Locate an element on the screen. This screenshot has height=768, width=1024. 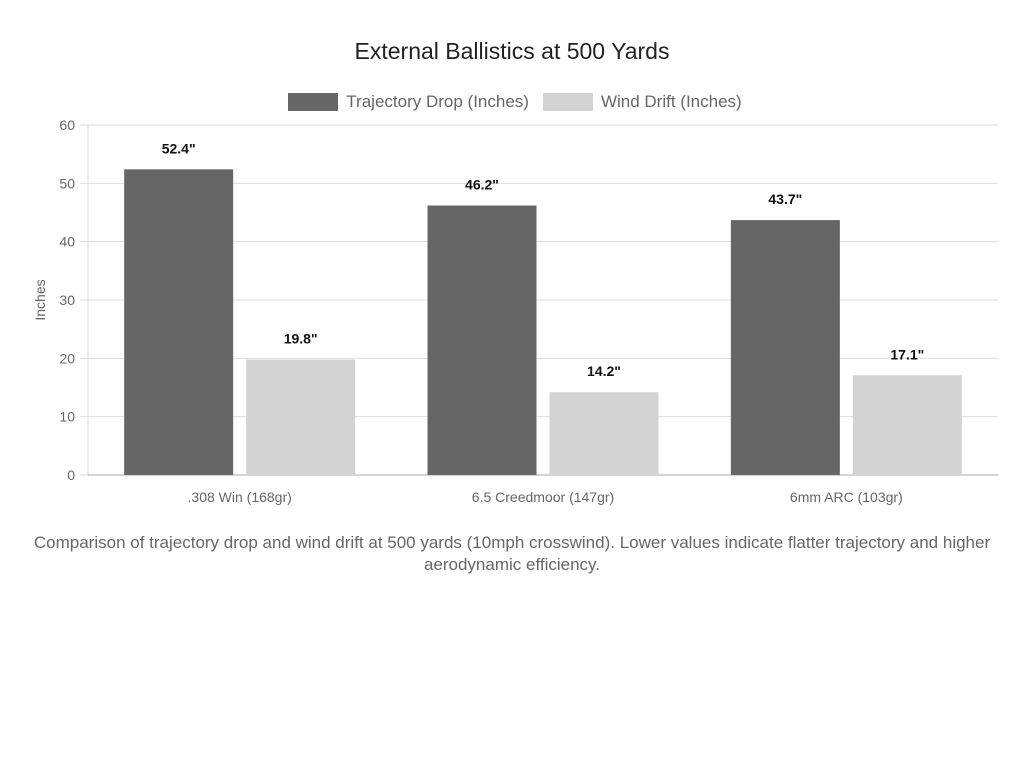
x-tick-label: 6mm ARC (103gr) is located at coordinates (846, 497).